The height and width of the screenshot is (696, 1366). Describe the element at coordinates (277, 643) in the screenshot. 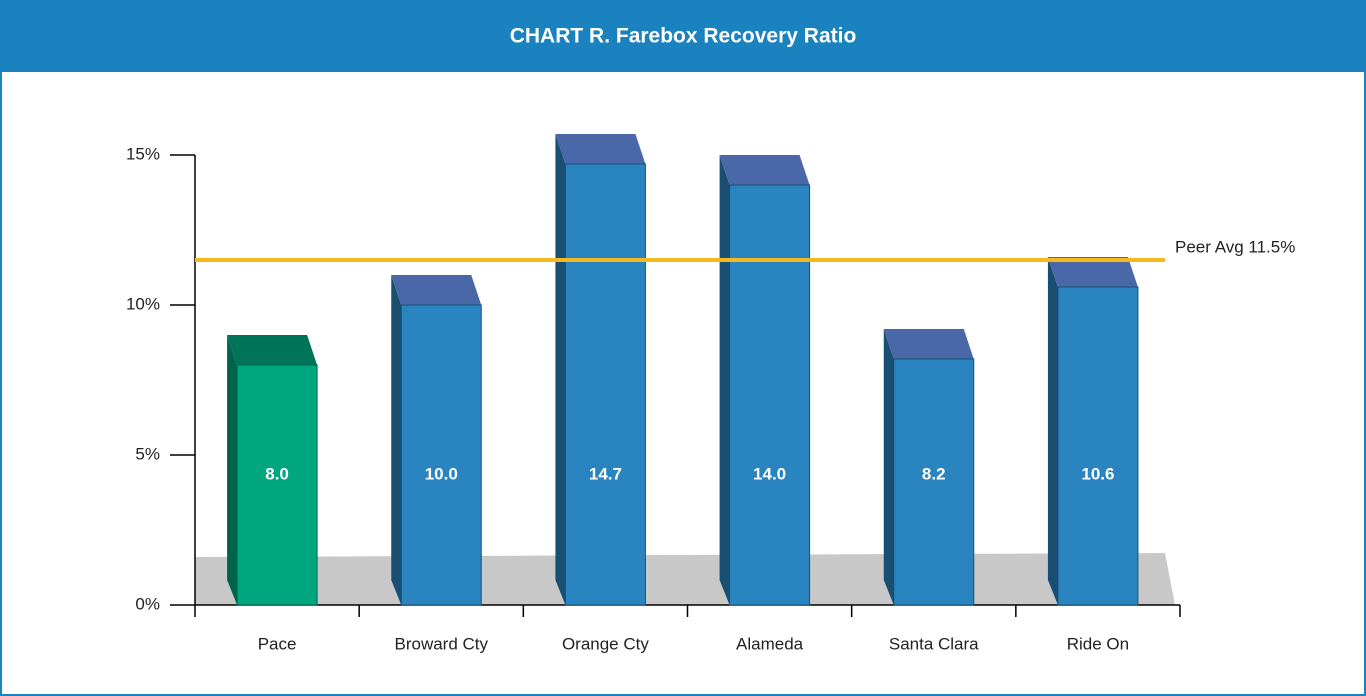

I see `x-tick-label: Pace` at that location.